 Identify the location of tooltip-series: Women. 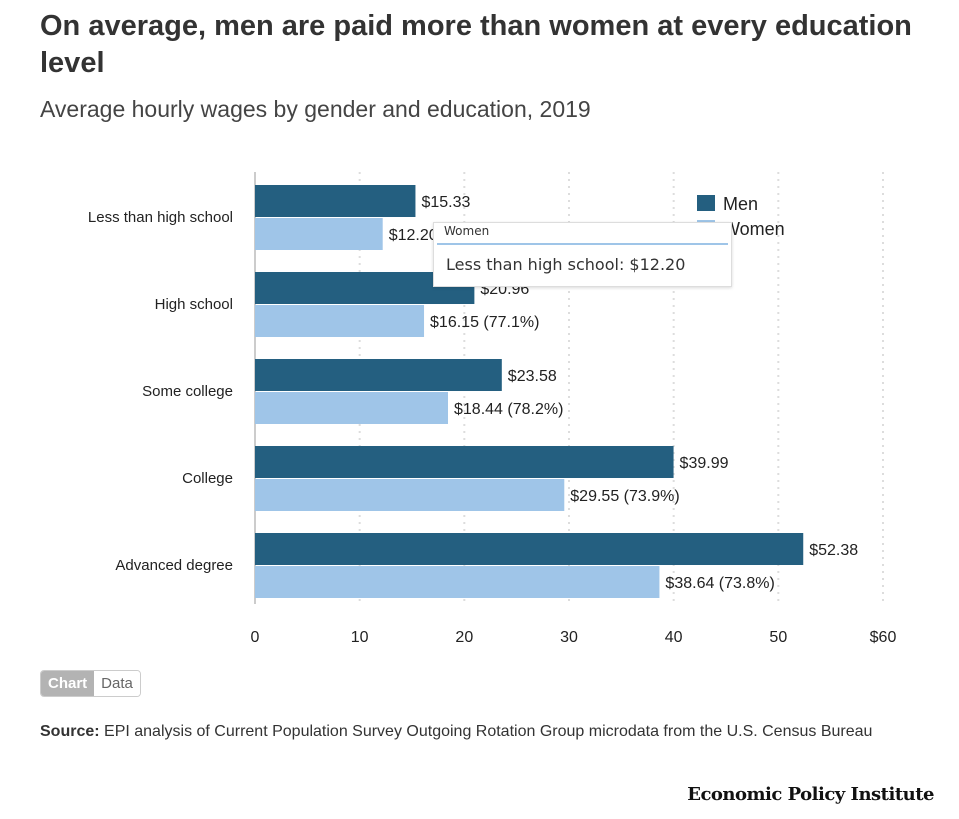
(467, 231).